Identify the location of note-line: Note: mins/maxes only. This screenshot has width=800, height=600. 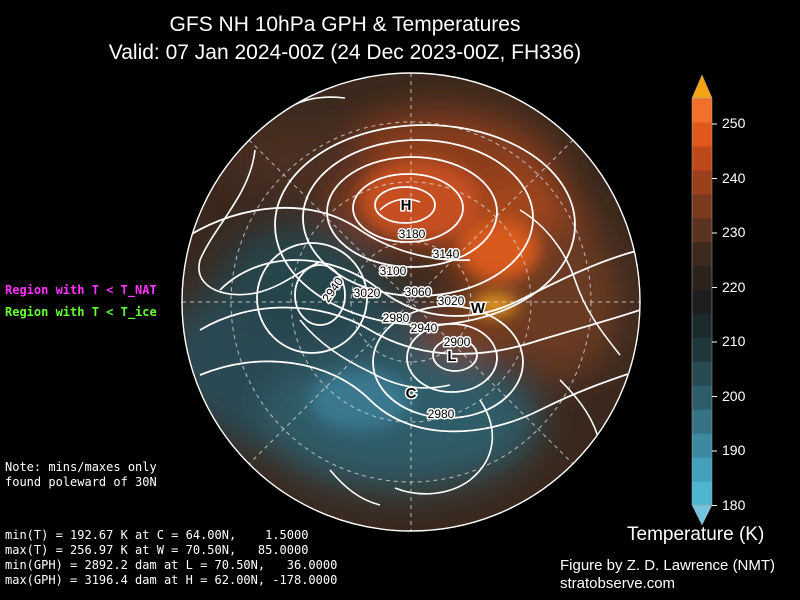
(81, 467).